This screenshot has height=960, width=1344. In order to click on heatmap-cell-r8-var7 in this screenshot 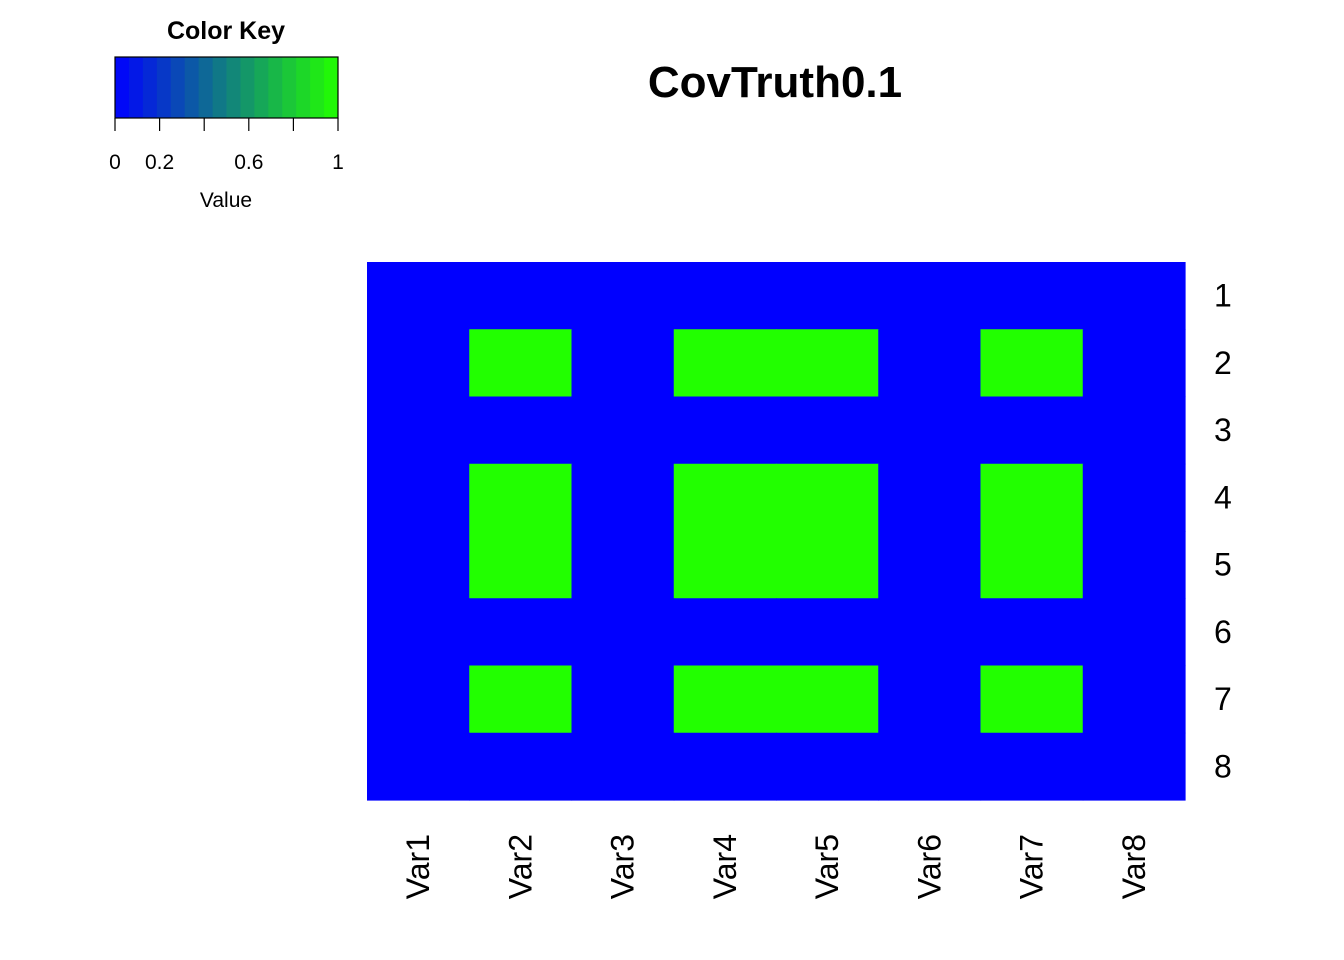, I will do `click(1032, 766)`.